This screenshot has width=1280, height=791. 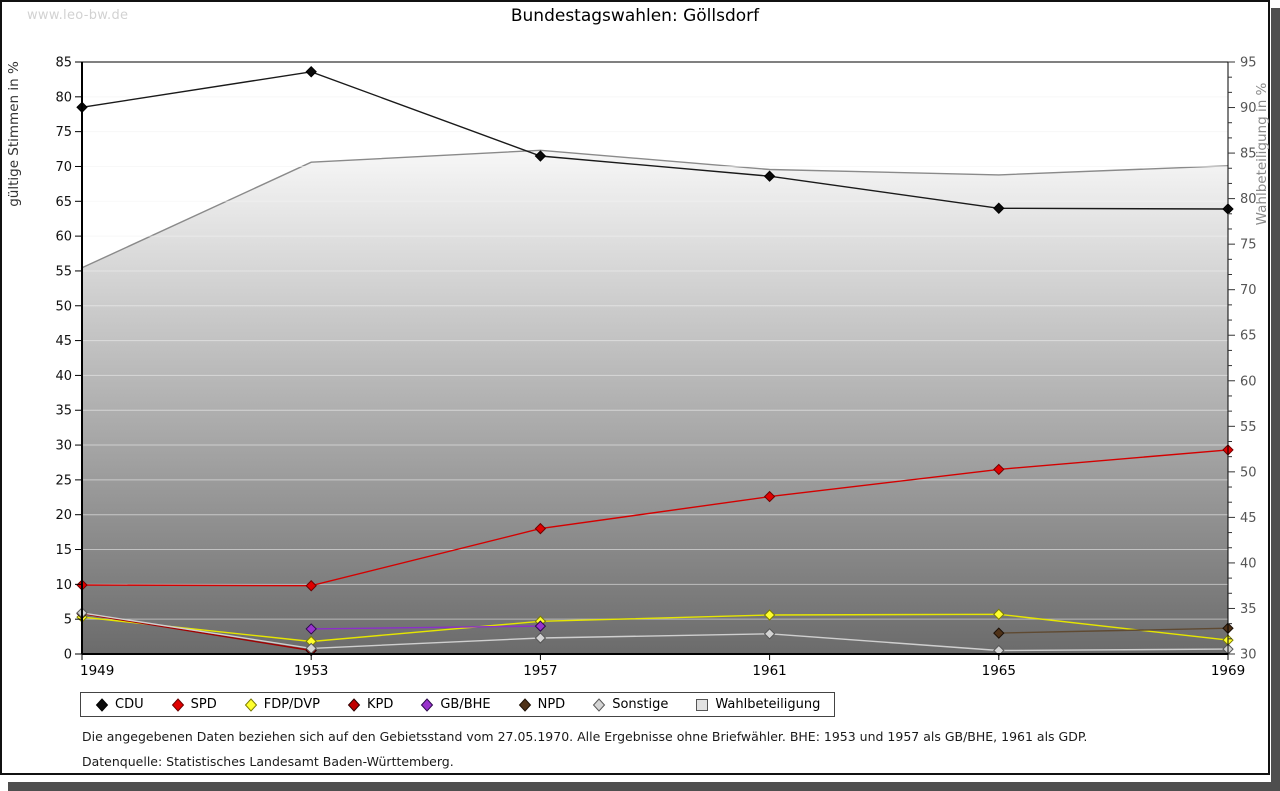 What do you see at coordinates (63, 446) in the screenshot?
I see `y-left-tick-label: 30` at bounding box center [63, 446].